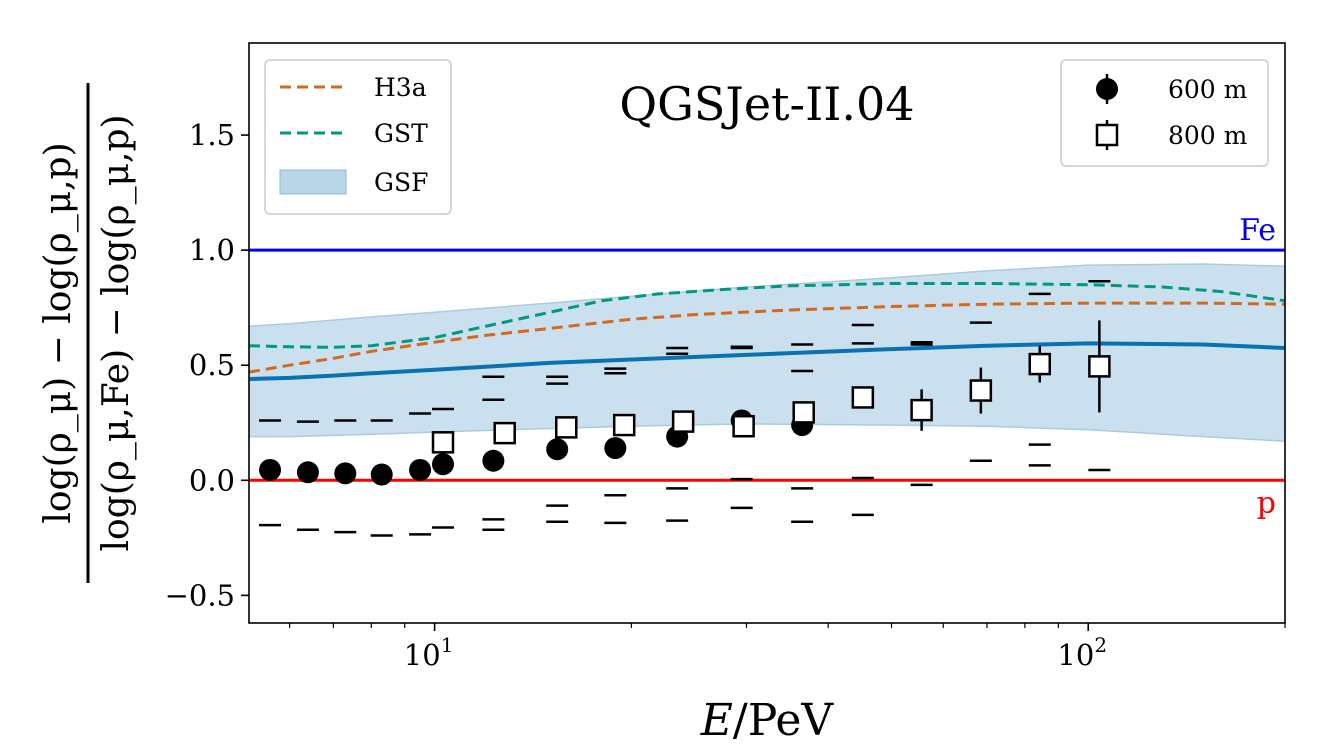 This screenshot has height=755, width=1334. I want to click on legend-gsf-label: GSF, so click(401, 182).